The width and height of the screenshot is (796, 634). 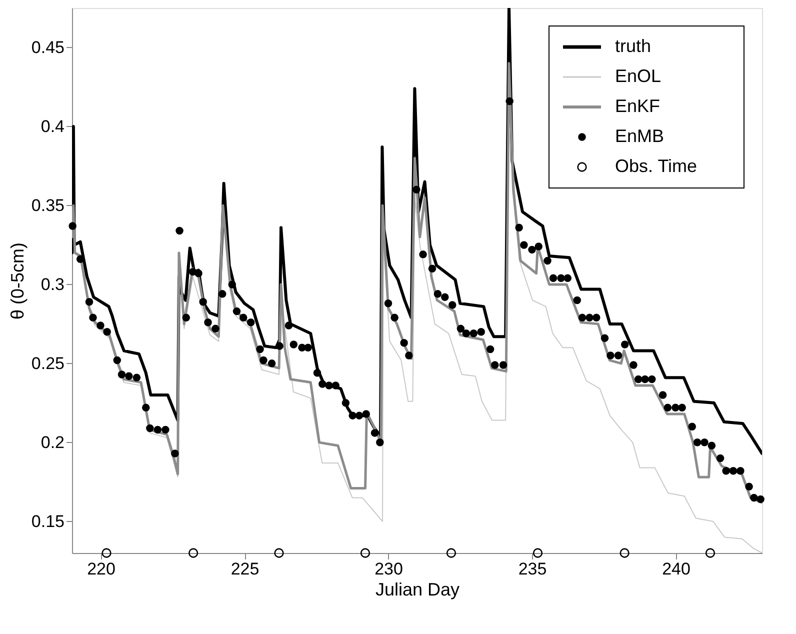 What do you see at coordinates (101, 569) in the screenshot?
I see `x-tick-label: 220` at bounding box center [101, 569].